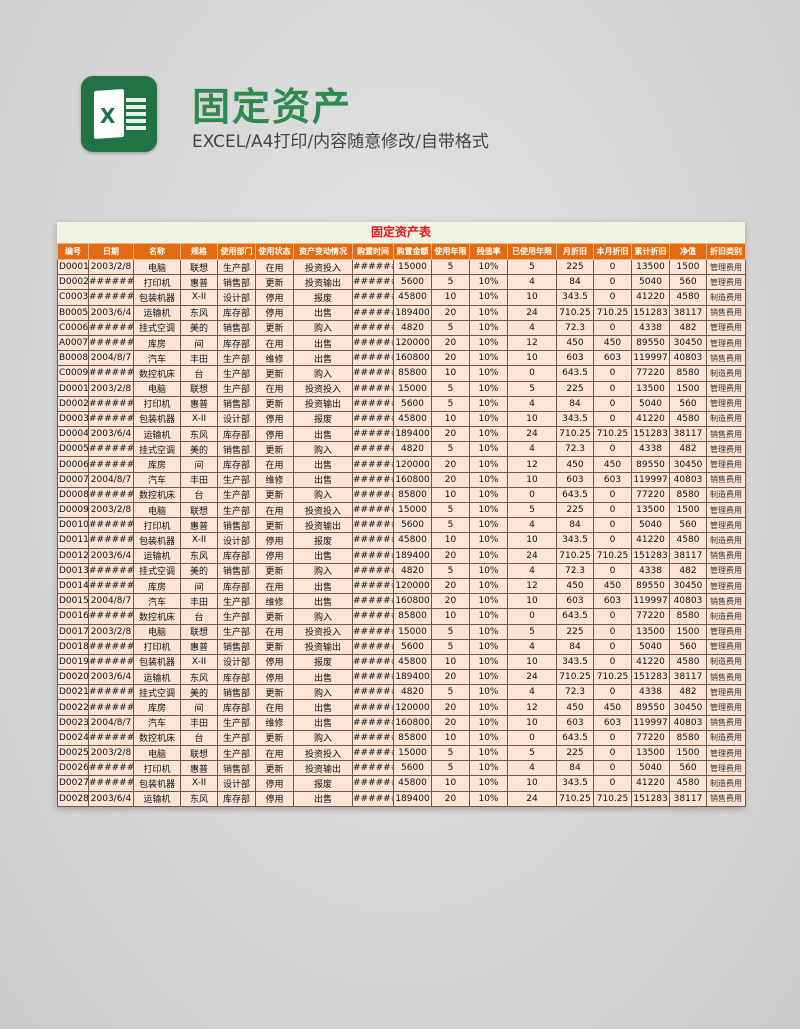 This screenshot has height=1029, width=800. Describe the element at coordinates (111, 358) in the screenshot. I see `table-cell: 2004/8/7` at that location.